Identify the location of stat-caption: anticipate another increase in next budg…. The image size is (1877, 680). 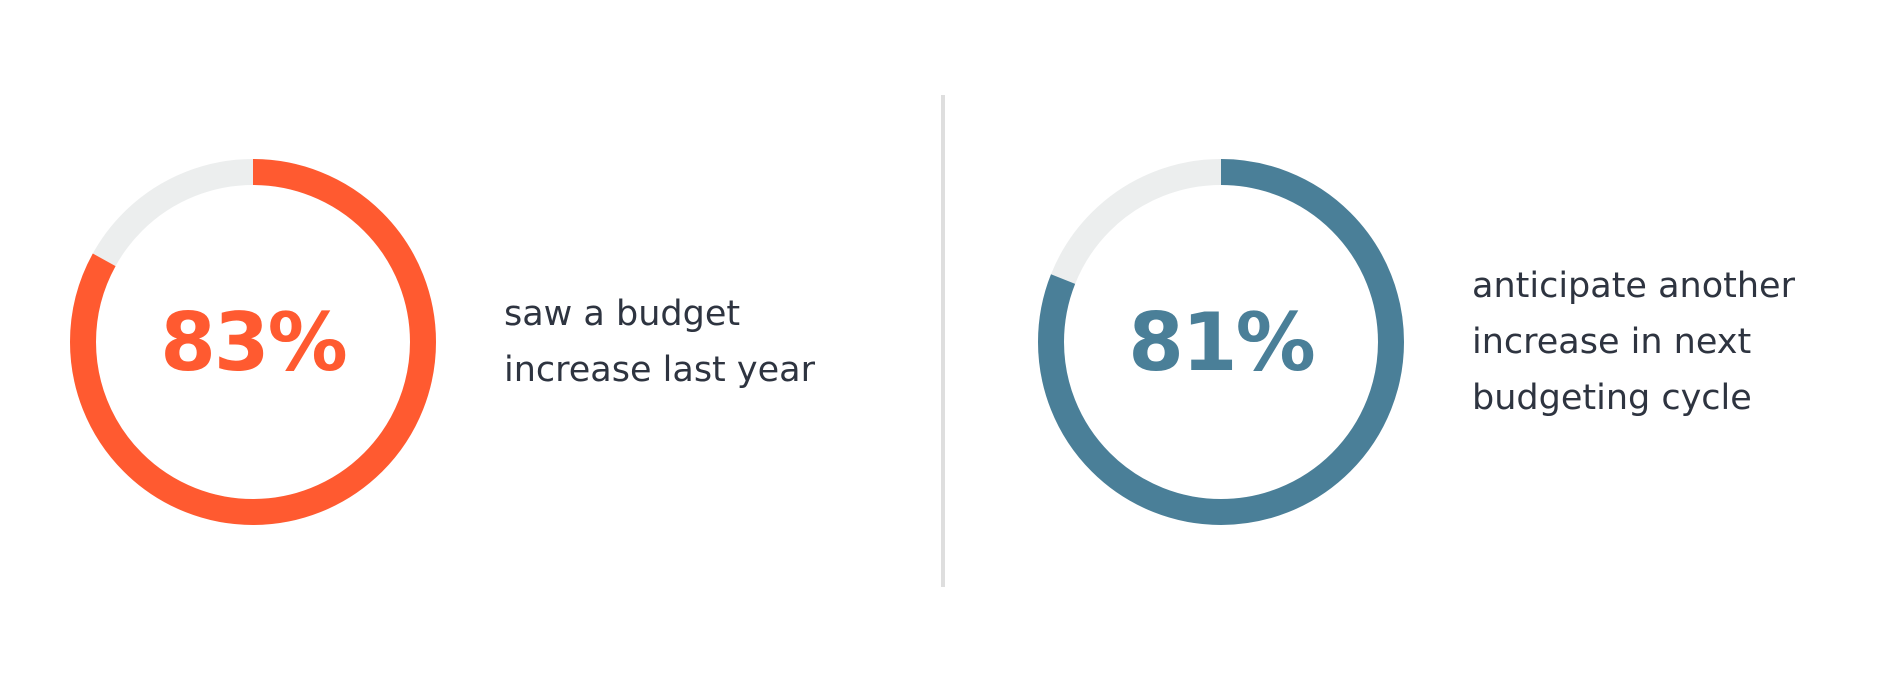
(1633, 342).